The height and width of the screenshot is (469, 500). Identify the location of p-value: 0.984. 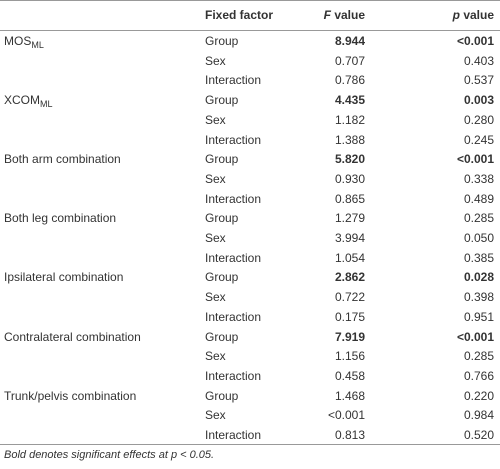
(478, 415).